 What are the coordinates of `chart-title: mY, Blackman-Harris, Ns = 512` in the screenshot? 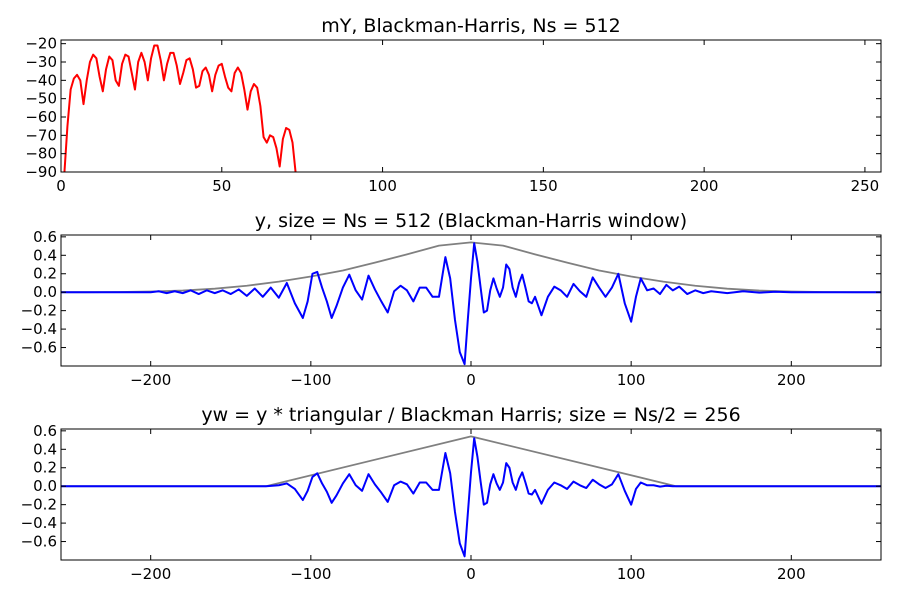 It's located at (471, 26).